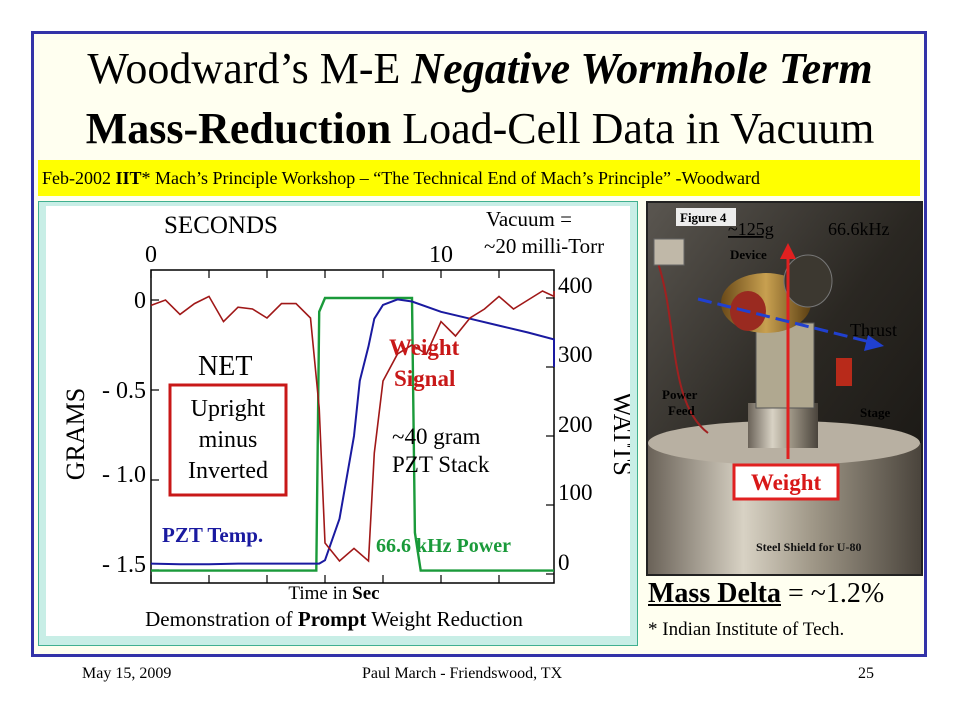 This screenshot has height=720, width=960. I want to click on caption-text-end: Weight Reduction, so click(444, 619).